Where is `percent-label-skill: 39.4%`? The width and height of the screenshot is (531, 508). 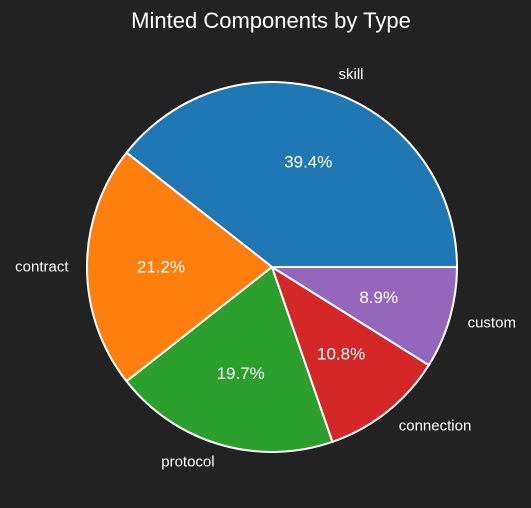 percent-label-skill: 39.4% is located at coordinates (308, 162).